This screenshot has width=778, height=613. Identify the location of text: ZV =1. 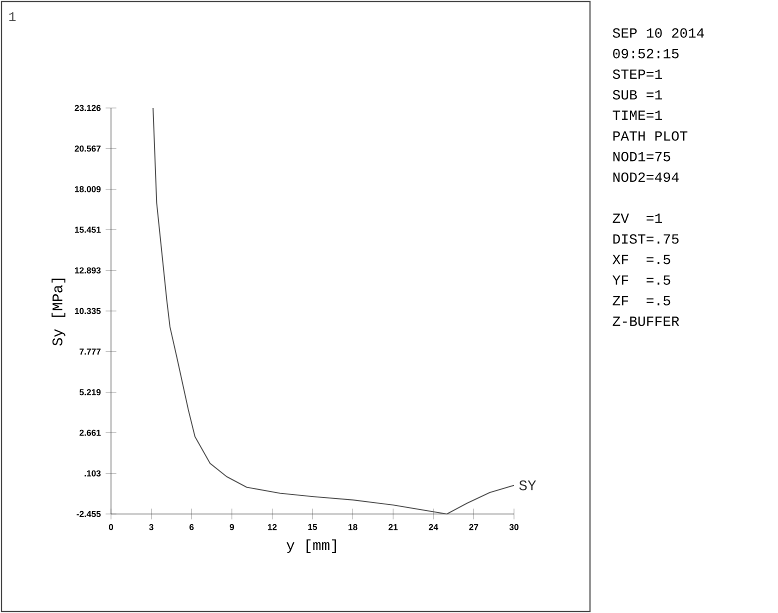
(637, 218).